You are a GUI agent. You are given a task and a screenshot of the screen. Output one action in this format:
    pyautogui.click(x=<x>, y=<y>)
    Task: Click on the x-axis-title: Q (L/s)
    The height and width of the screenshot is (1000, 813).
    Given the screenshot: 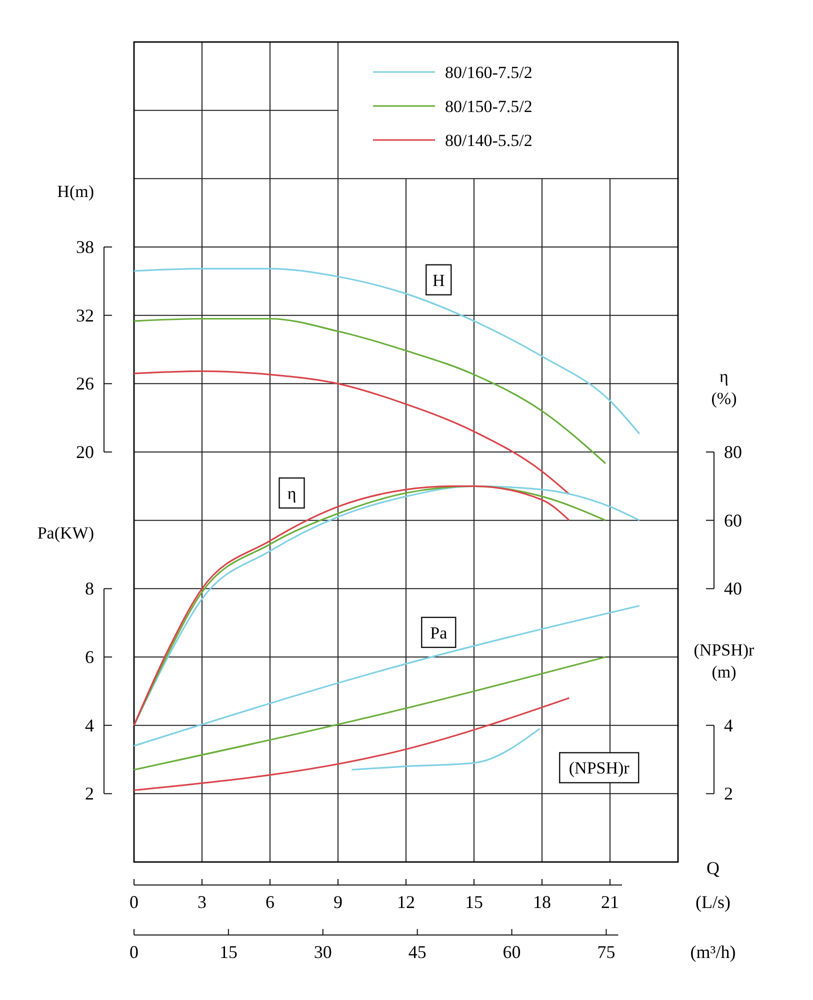 What is the action you would take?
    pyautogui.click(x=713, y=885)
    